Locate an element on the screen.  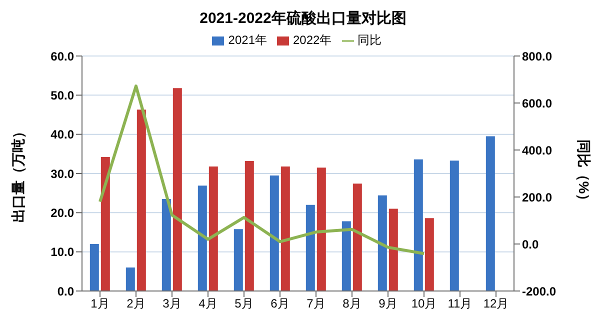
chart-title: 2021-2022年硫酸出口量对比图 is located at coordinates (303, 19).